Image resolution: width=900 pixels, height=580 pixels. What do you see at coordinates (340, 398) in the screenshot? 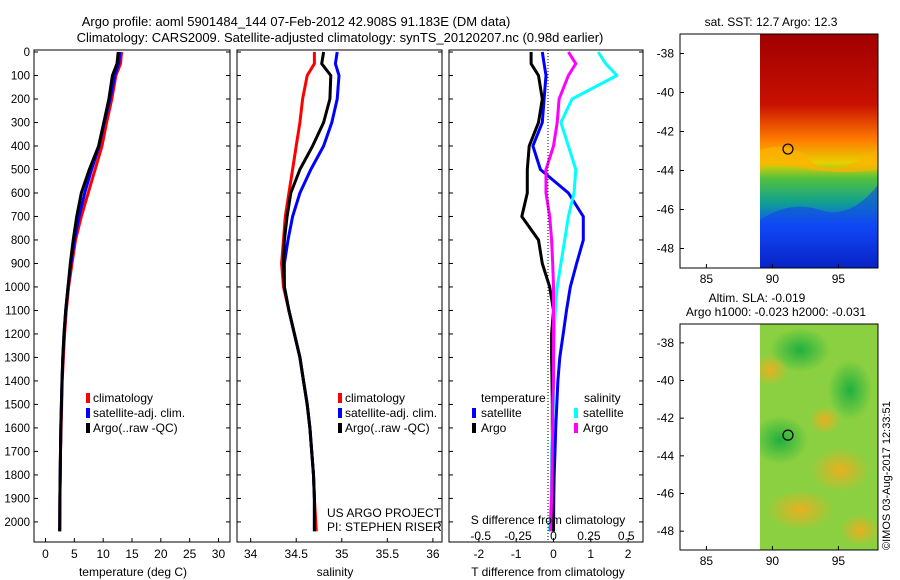
I see `legend-swatch-climatology` at bounding box center [340, 398].